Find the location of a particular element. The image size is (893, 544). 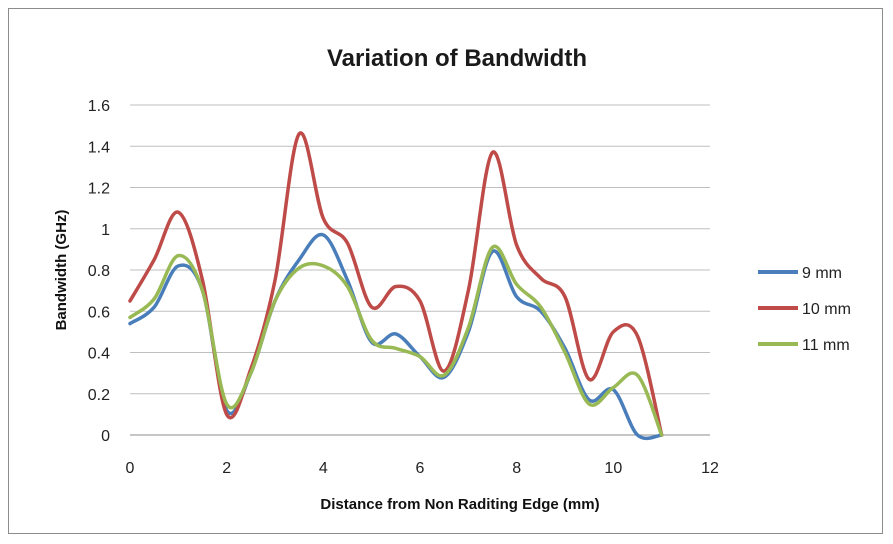

x-tick-label: 0 is located at coordinates (130, 468).